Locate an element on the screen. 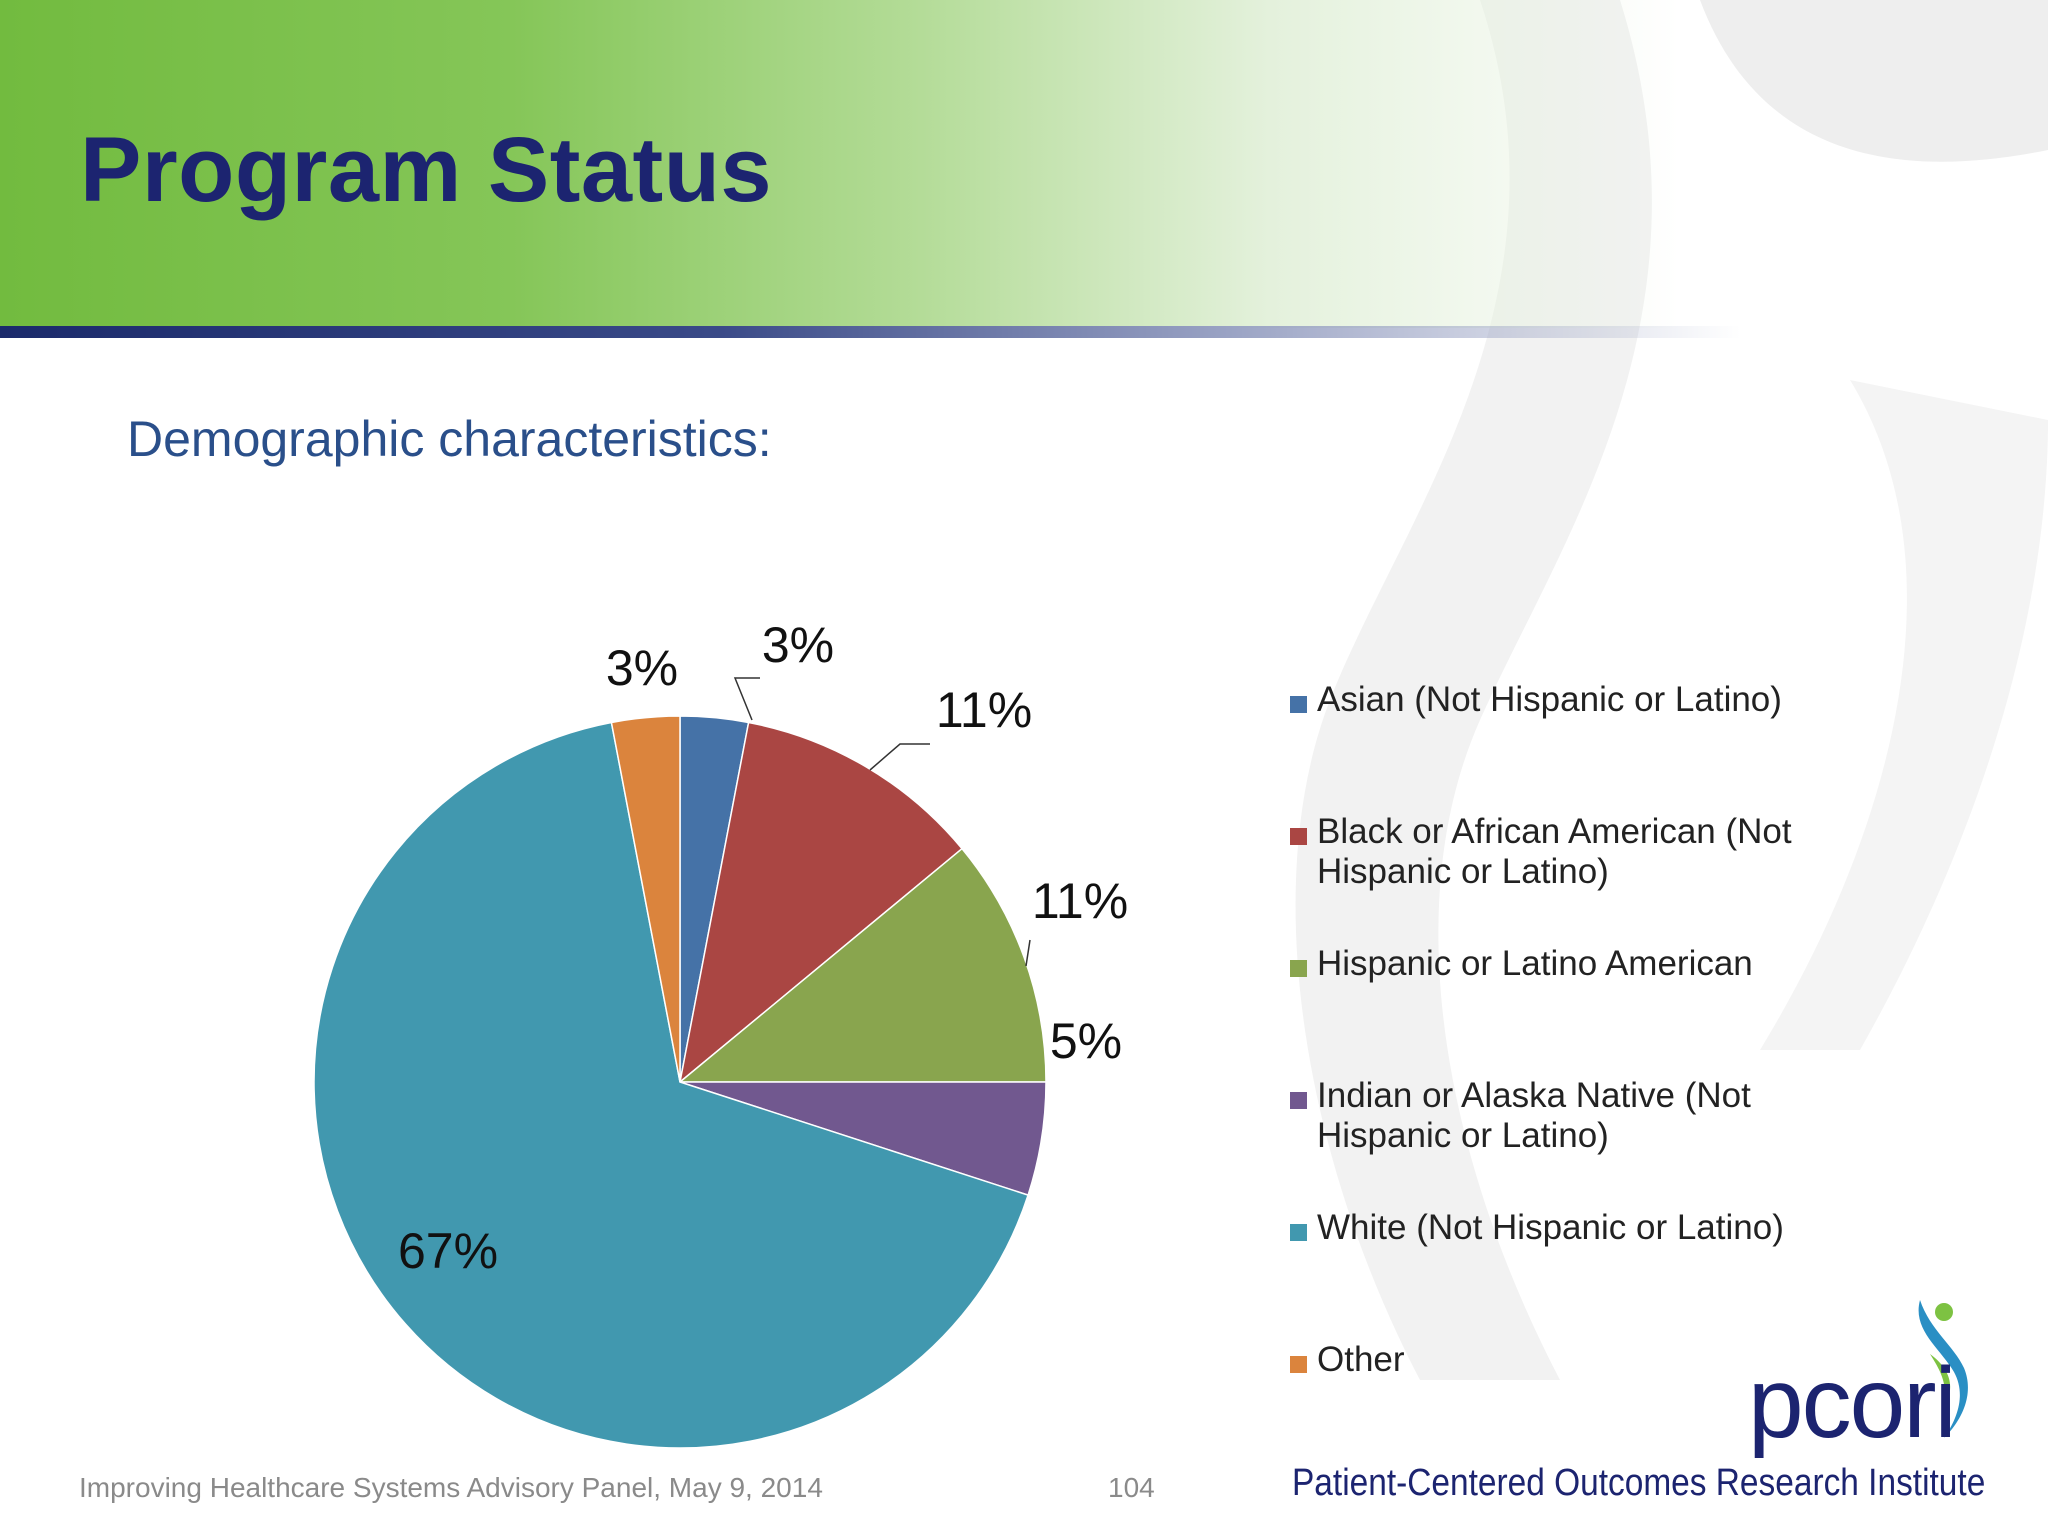 The image size is (2048, 1536). legend-item: Asian (Not Hispanic or Latino) is located at coordinates (1553, 700).